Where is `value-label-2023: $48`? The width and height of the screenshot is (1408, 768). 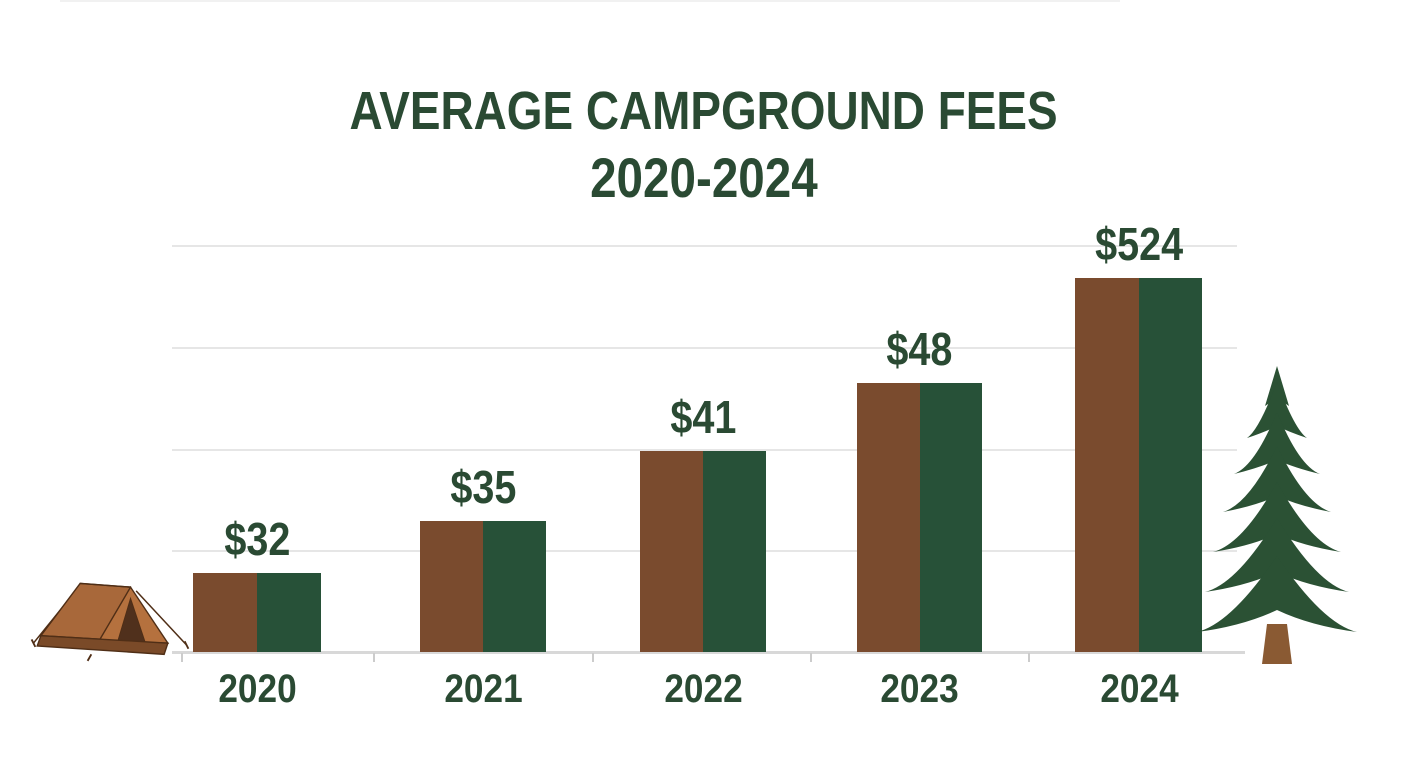
value-label-2023: $48 is located at coordinates (919, 349).